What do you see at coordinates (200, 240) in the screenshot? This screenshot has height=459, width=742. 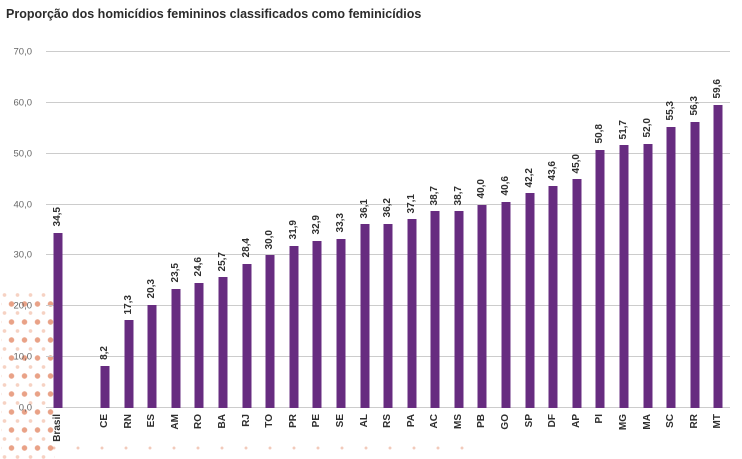 I see `bar-slot: 24,6 RO` at bounding box center [200, 240].